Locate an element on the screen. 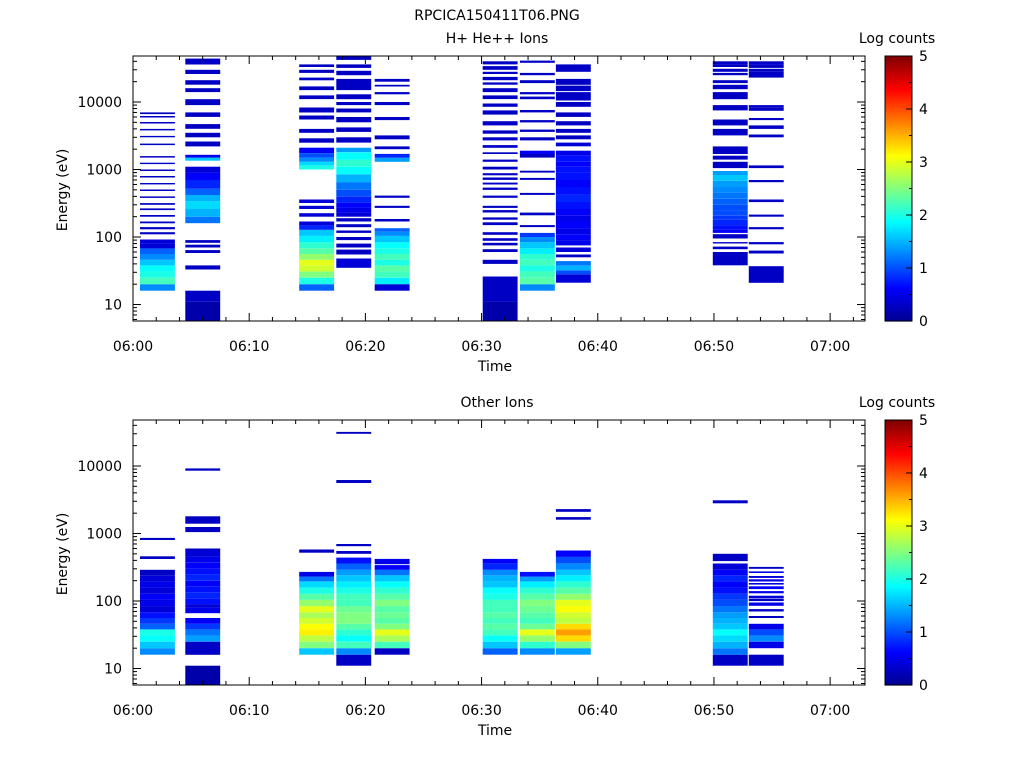 This screenshot has height=768, width=1024. x-tick-label: 06:20 is located at coordinates (365, 347).